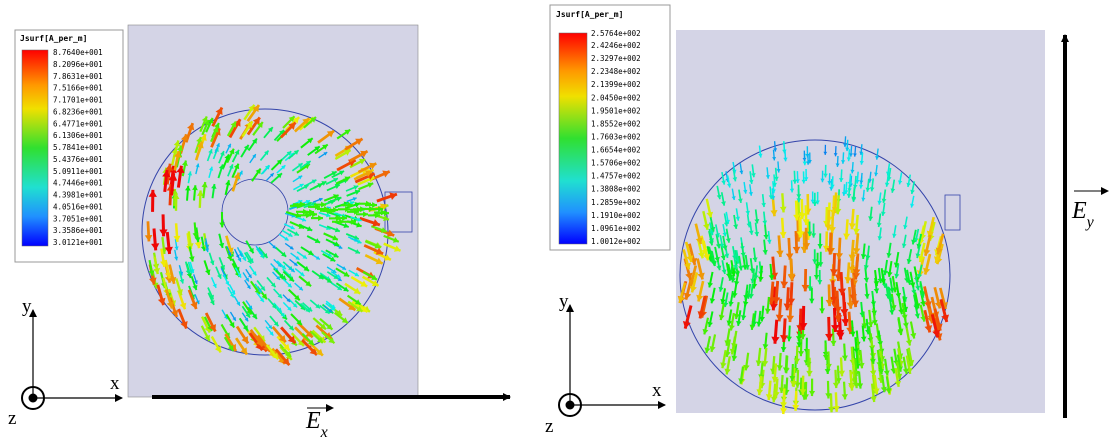 This screenshot has height=439, width=1112. Describe the element at coordinates (78, 147) in the screenshot. I see `legend-label: 5.7841e+001` at that location.